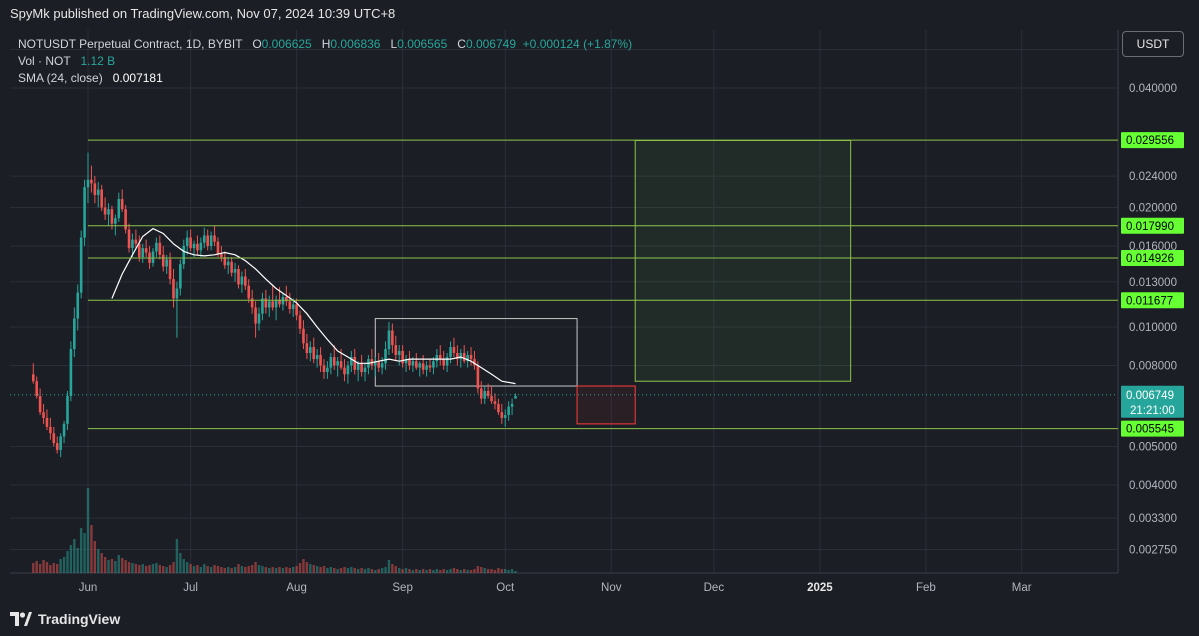 This screenshot has width=1199, height=636. Describe the element at coordinates (325, 61) in the screenshot. I see `volume-row: Vol · NOT 1.12 B` at that location.